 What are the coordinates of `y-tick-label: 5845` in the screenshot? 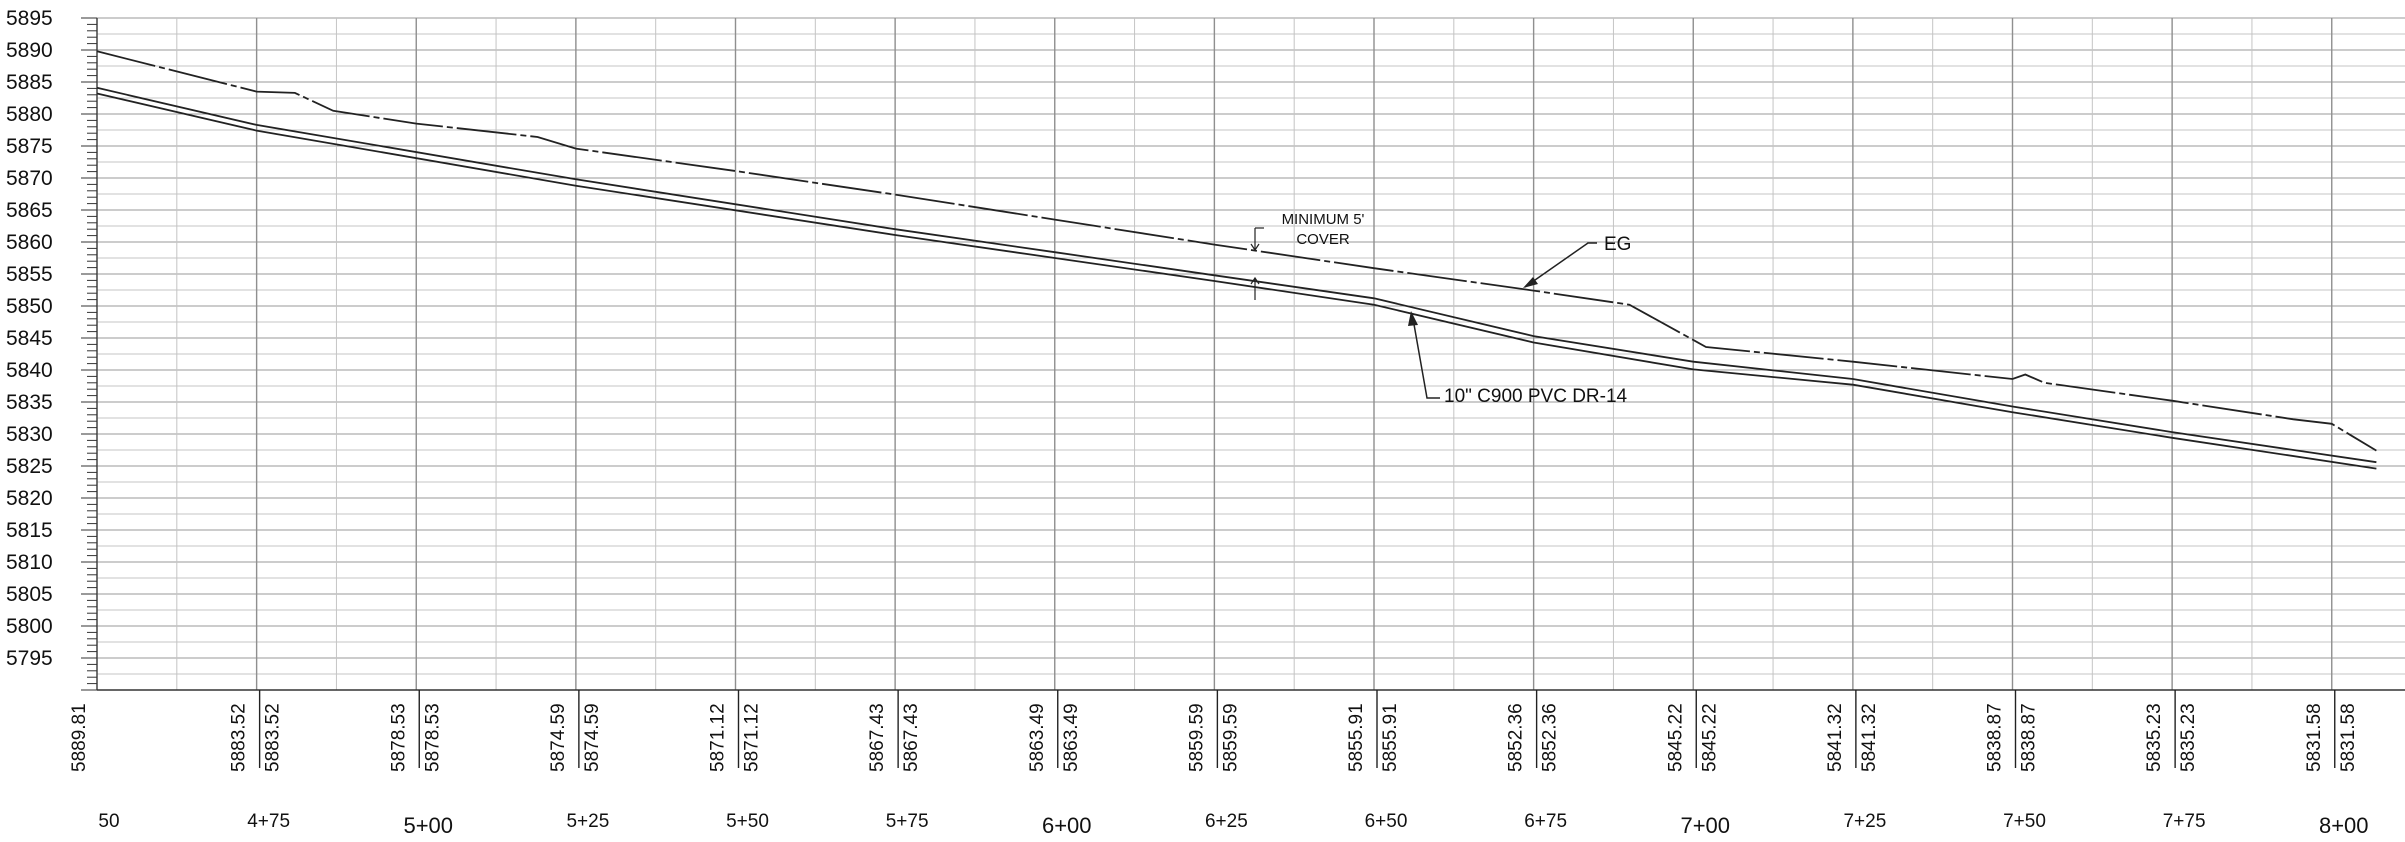 It's located at (29, 338).